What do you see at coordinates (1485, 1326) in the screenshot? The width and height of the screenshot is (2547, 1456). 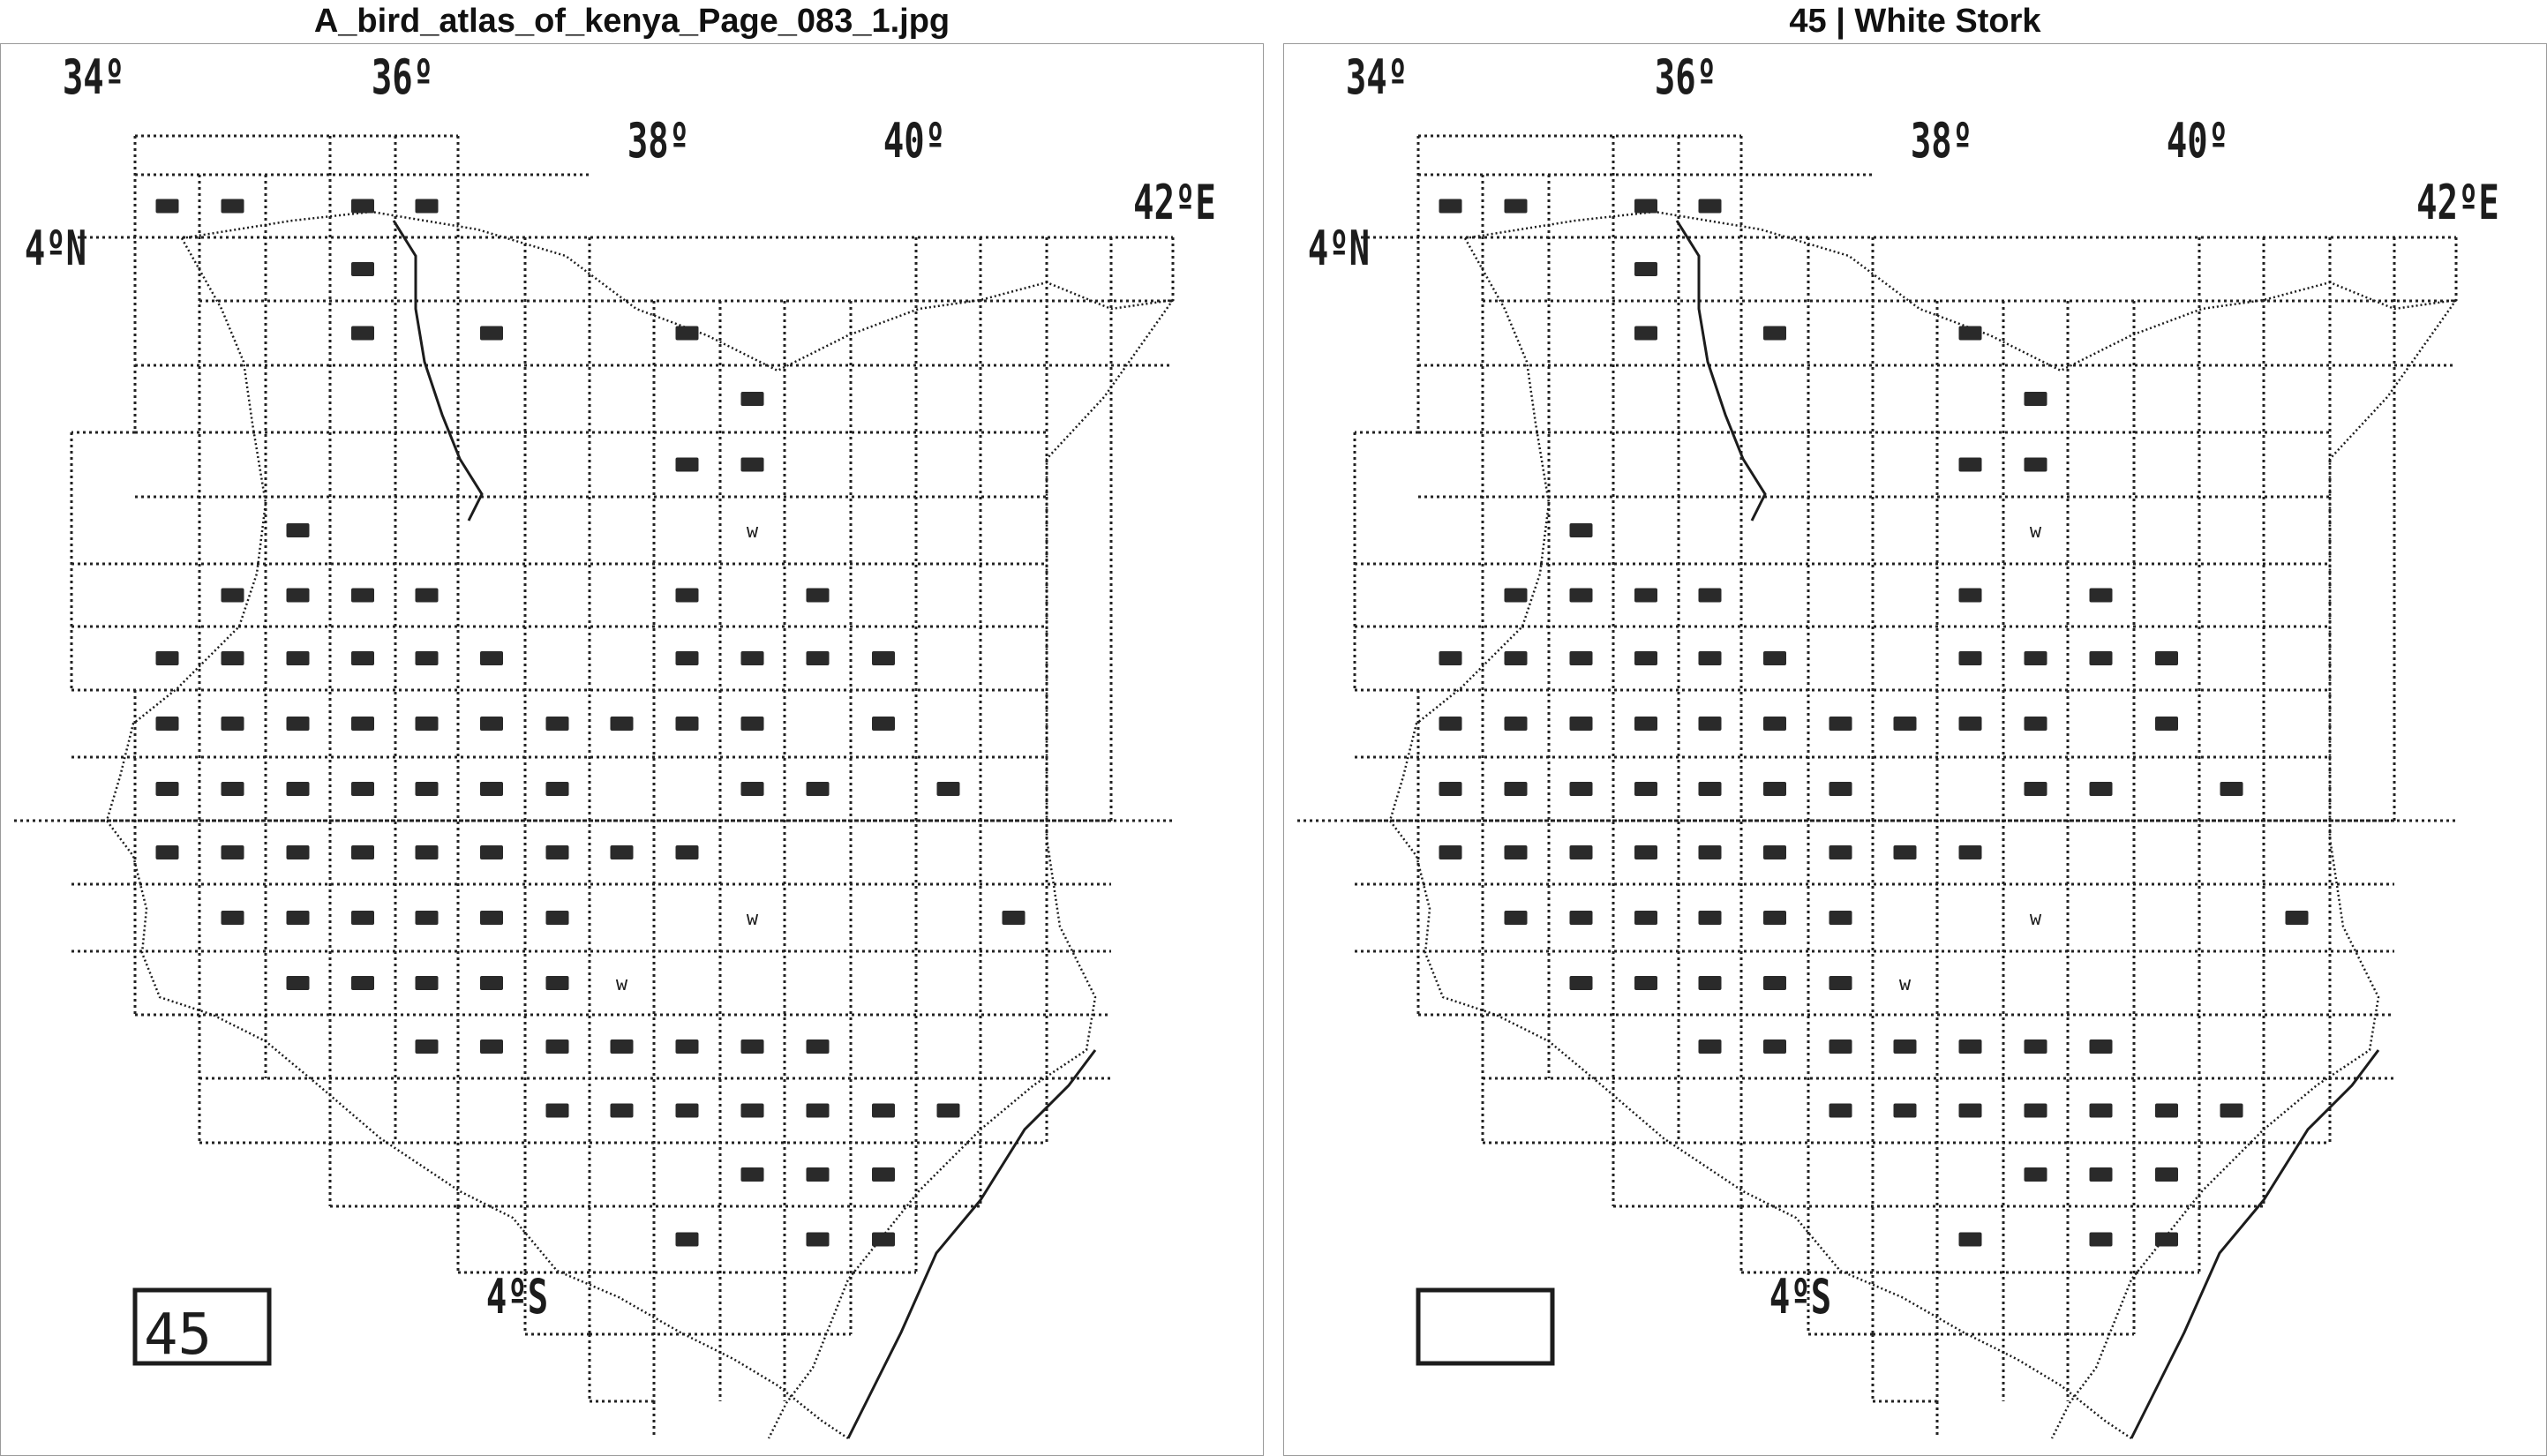 I see `species-number-frame` at bounding box center [1485, 1326].